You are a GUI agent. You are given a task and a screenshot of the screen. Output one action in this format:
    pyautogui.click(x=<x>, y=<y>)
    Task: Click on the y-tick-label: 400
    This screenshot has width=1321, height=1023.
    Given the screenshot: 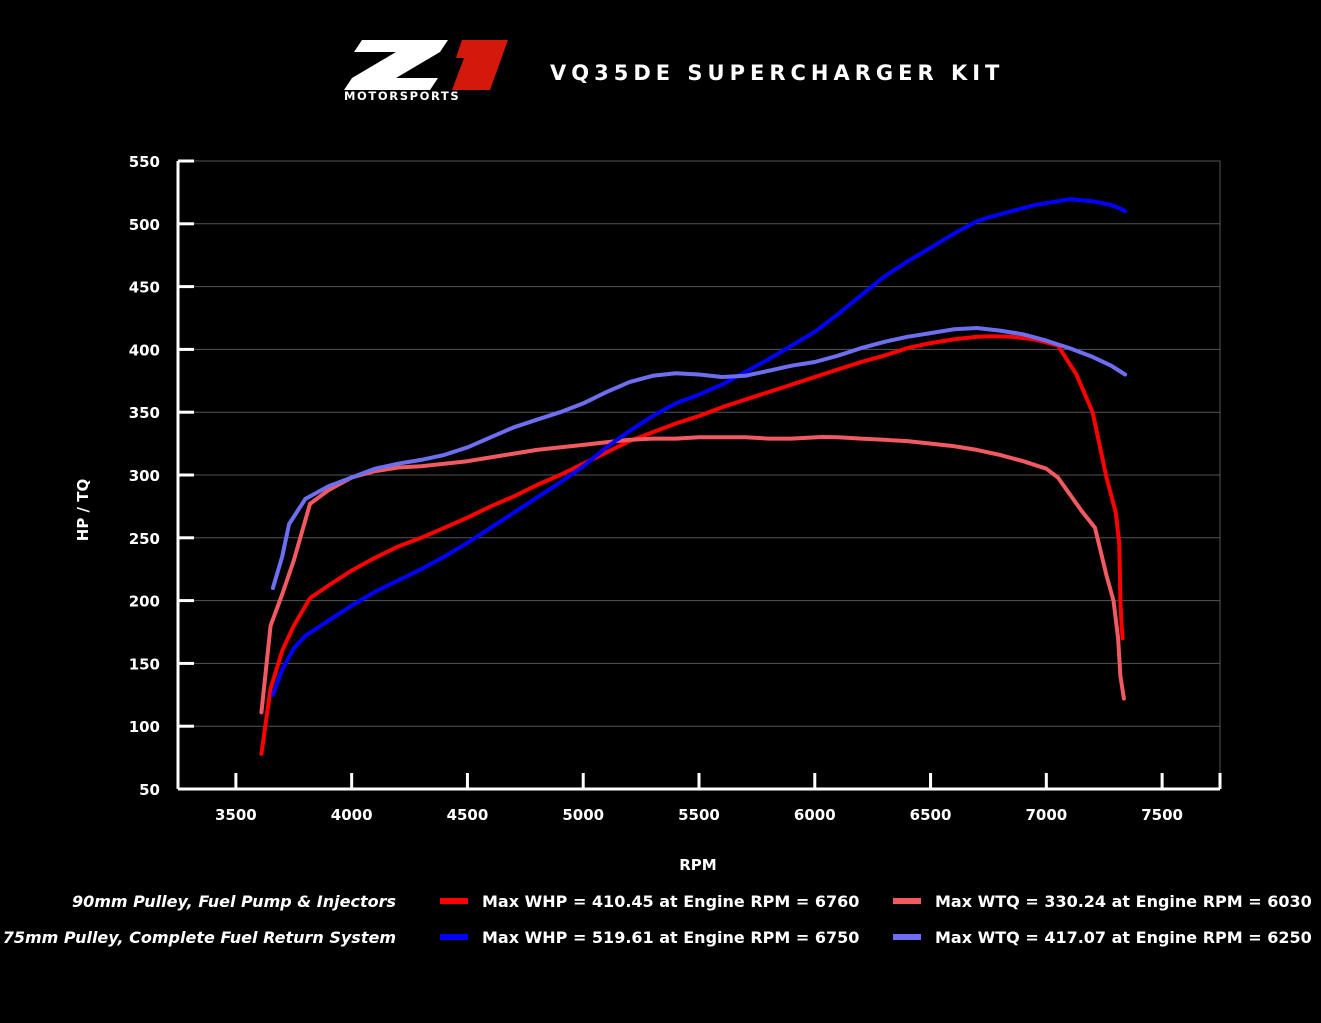 What is the action you would take?
    pyautogui.click(x=144, y=350)
    